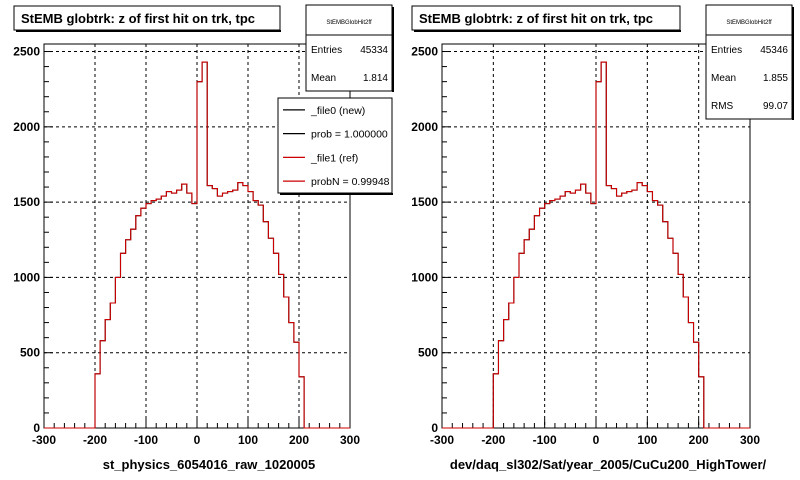 Image resolution: width=800 pixels, height=480 pixels. What do you see at coordinates (722, 106) in the screenshot?
I see `stats-label: RMS` at bounding box center [722, 106].